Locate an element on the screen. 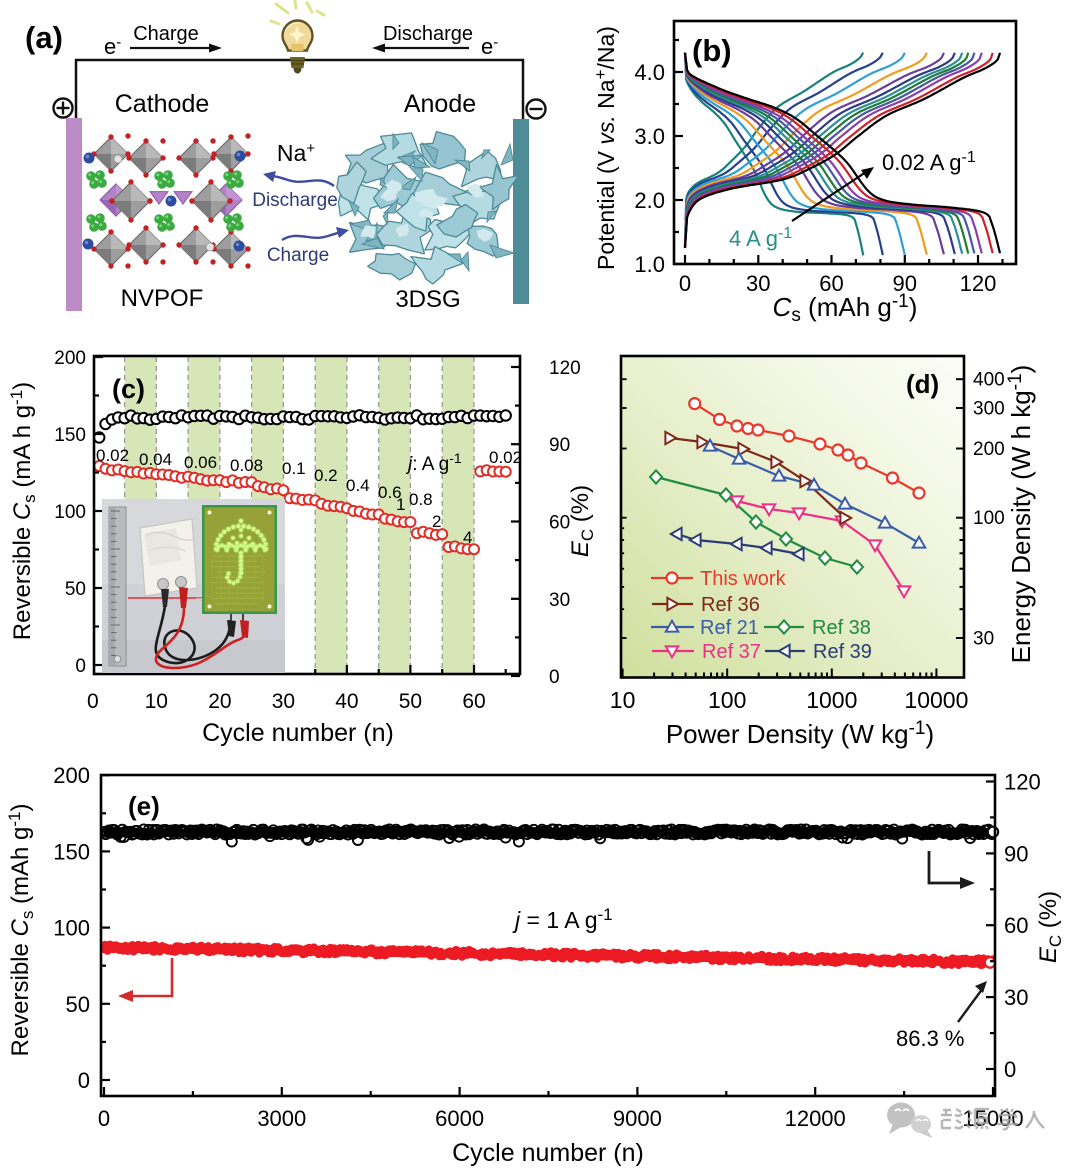  svg-text: 0.4 is located at coordinates (358, 485).